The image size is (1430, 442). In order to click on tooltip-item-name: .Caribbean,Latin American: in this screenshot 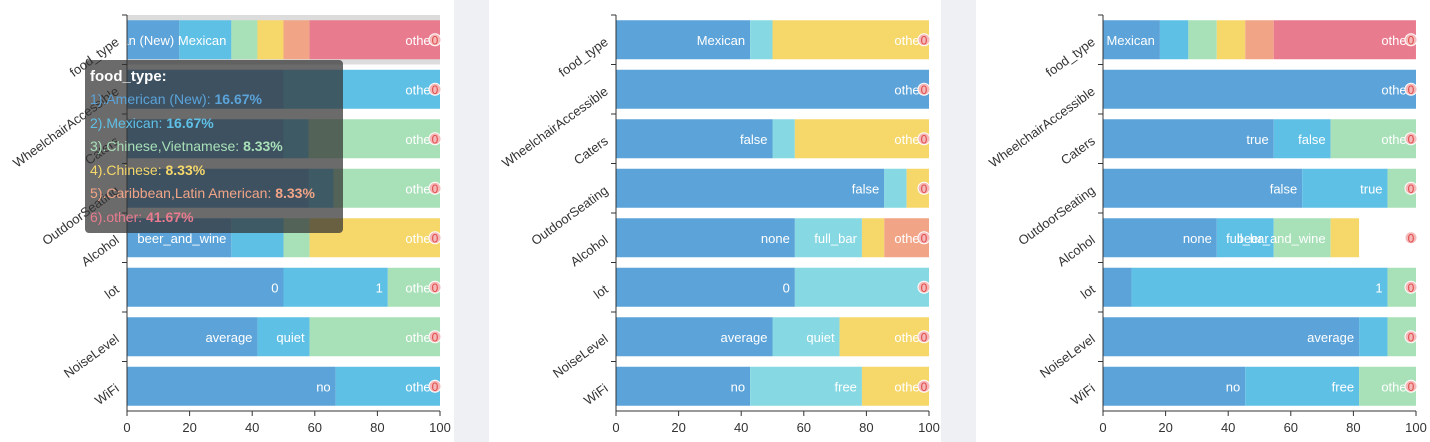, I will do `click(189, 193)`.